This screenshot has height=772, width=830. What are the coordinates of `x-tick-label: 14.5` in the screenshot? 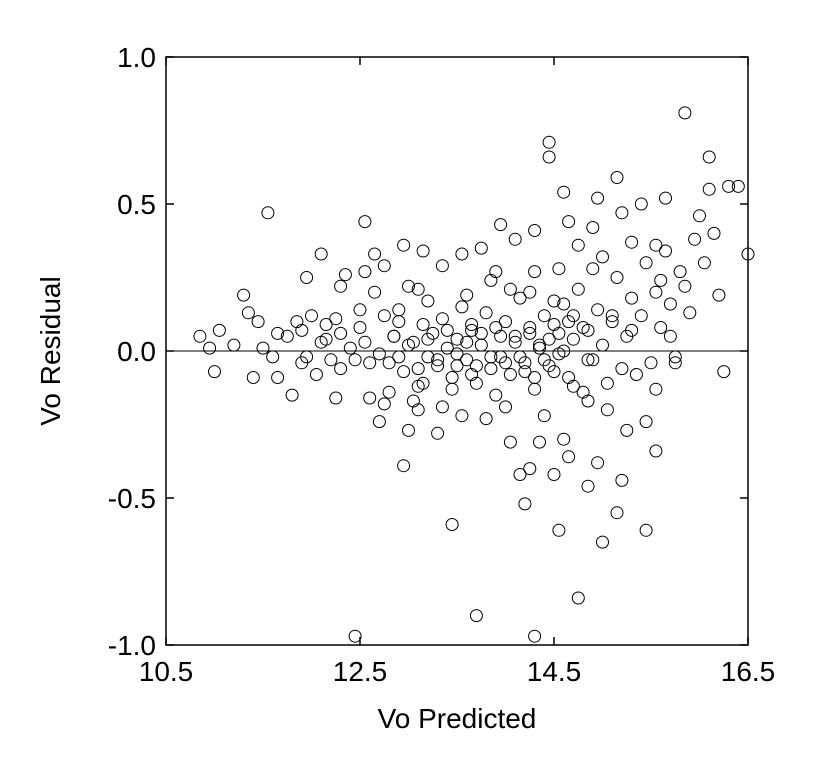 It's located at (554, 671).